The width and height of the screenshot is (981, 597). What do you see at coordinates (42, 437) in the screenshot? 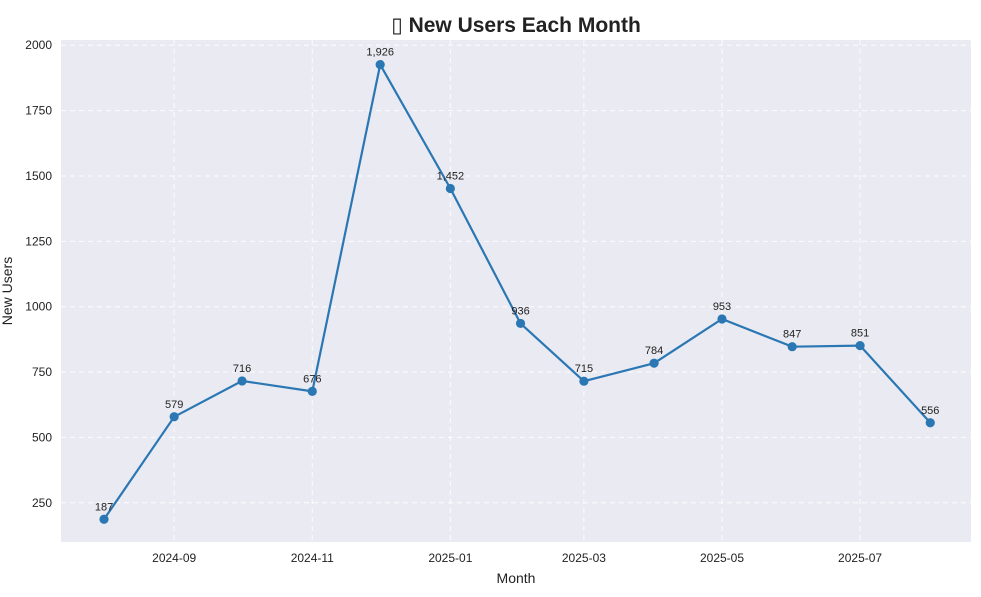
I see `y-tick-label: 500` at bounding box center [42, 437].